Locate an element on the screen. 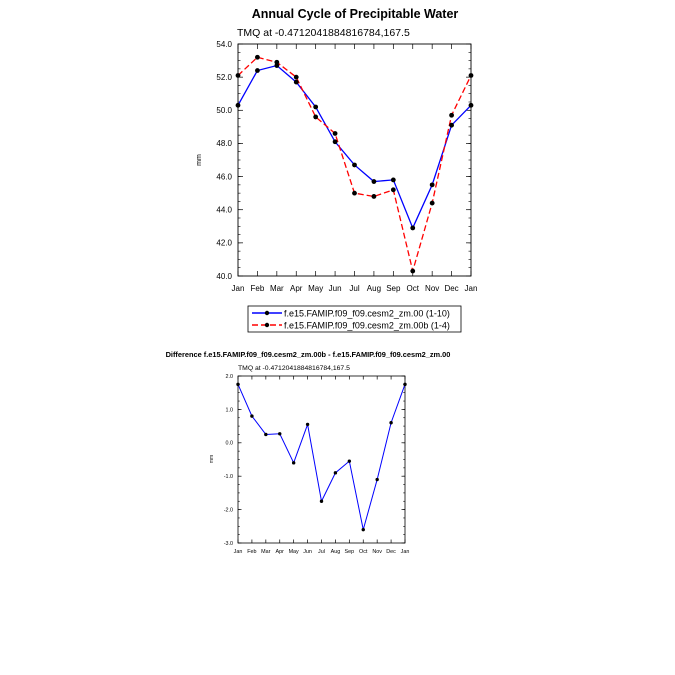  legend-label-series-2: f.e15.FAMIP.f09_f09.cesm2_zm.00b (1-4) is located at coordinates (367, 326).